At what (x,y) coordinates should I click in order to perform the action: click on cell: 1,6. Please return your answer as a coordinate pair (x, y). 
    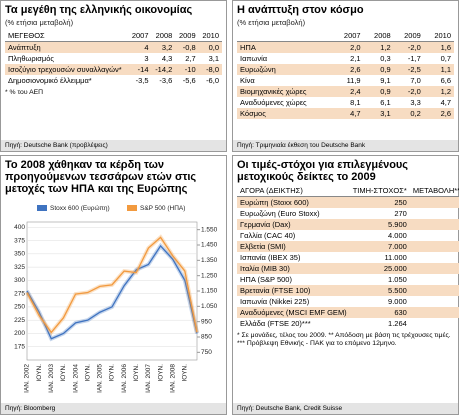
    Looking at the image, I should click on (438, 47).